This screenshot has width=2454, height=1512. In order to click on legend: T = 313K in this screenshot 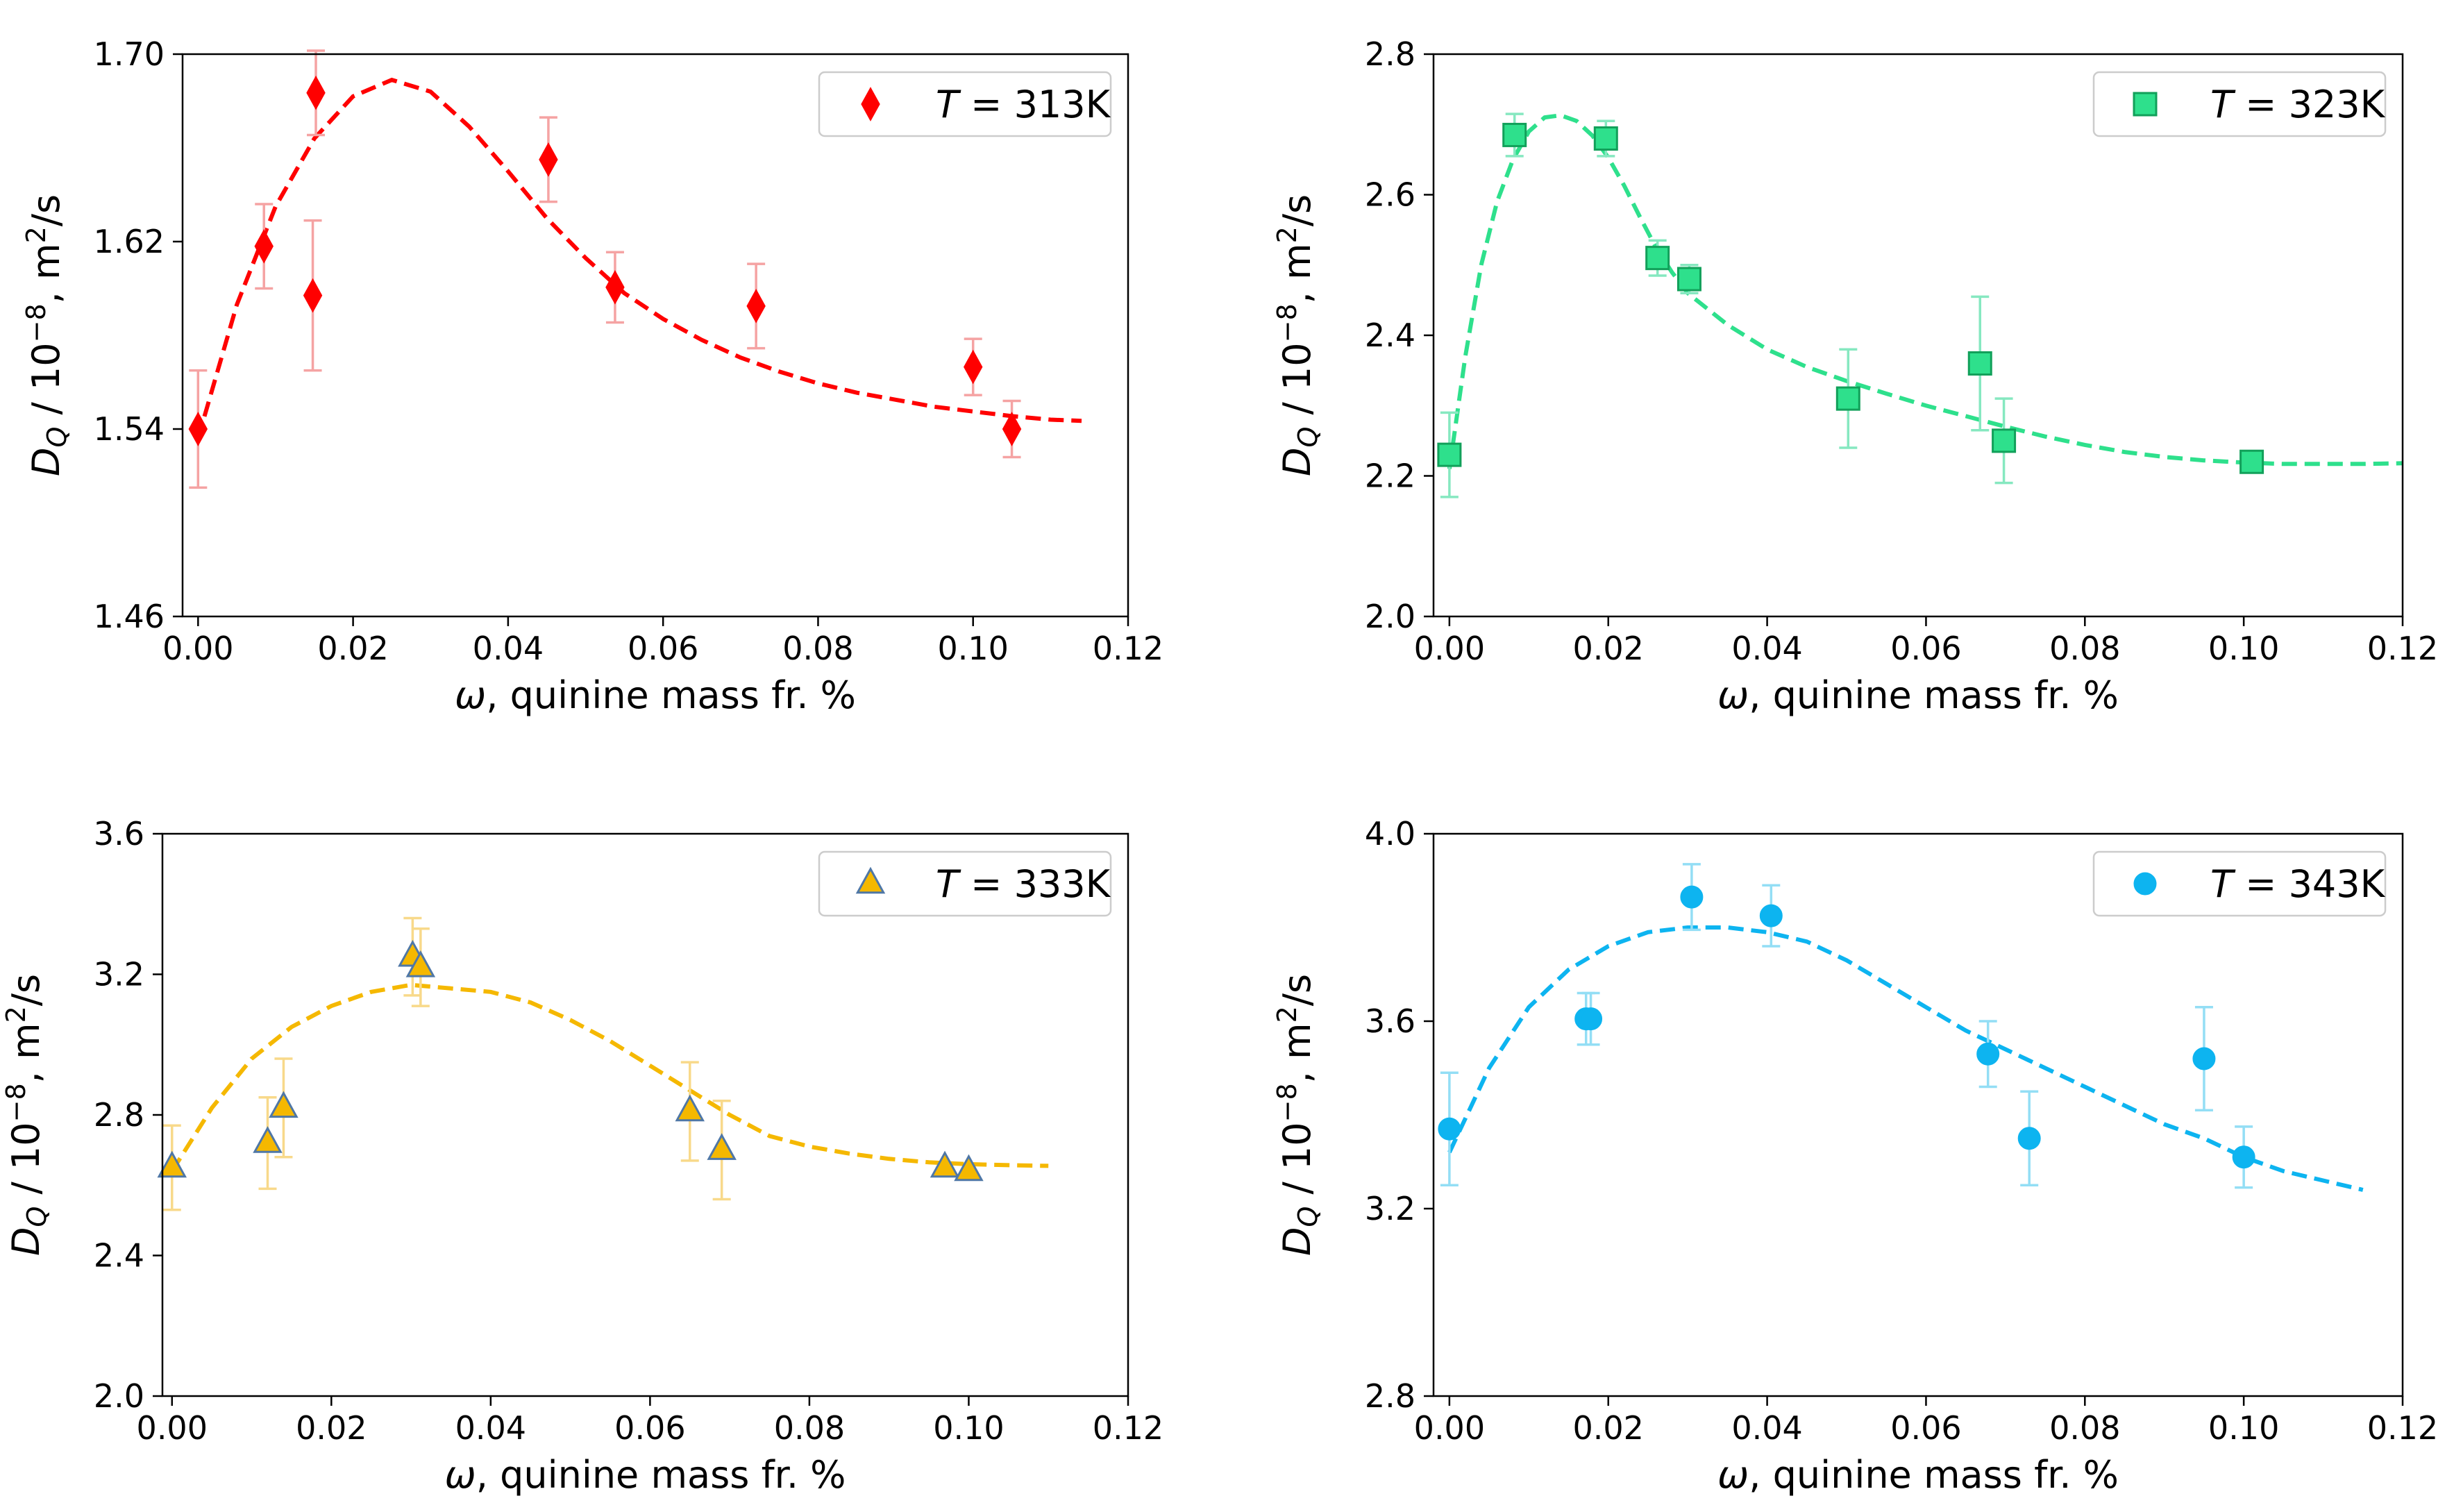, I will do `click(965, 104)`.